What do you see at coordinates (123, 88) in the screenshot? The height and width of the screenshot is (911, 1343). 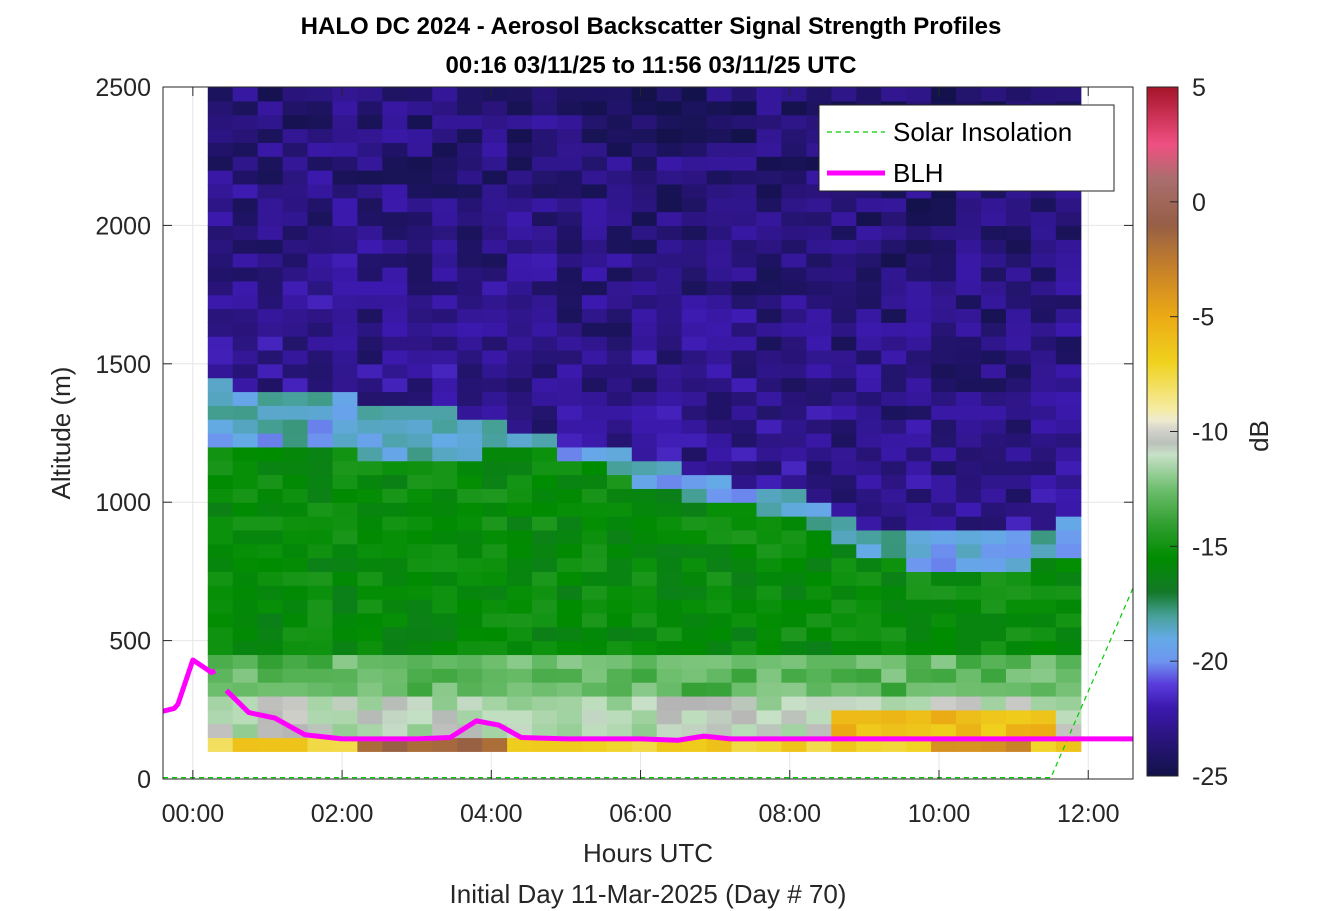 I see `y-tick-label: 2500` at bounding box center [123, 88].